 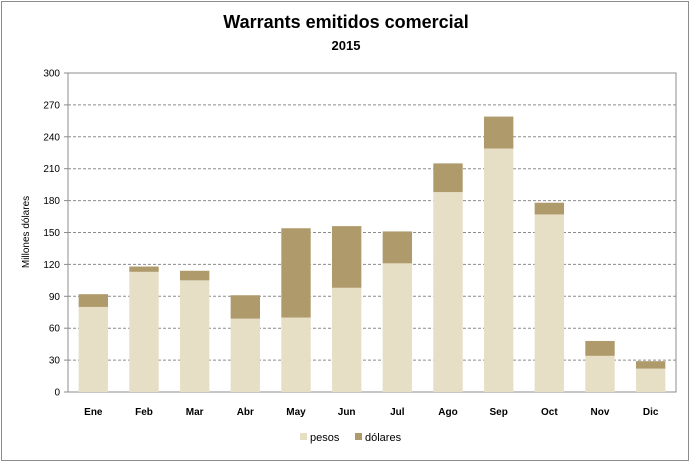 I want to click on chart-subtitle: 2015, so click(x=346, y=45).